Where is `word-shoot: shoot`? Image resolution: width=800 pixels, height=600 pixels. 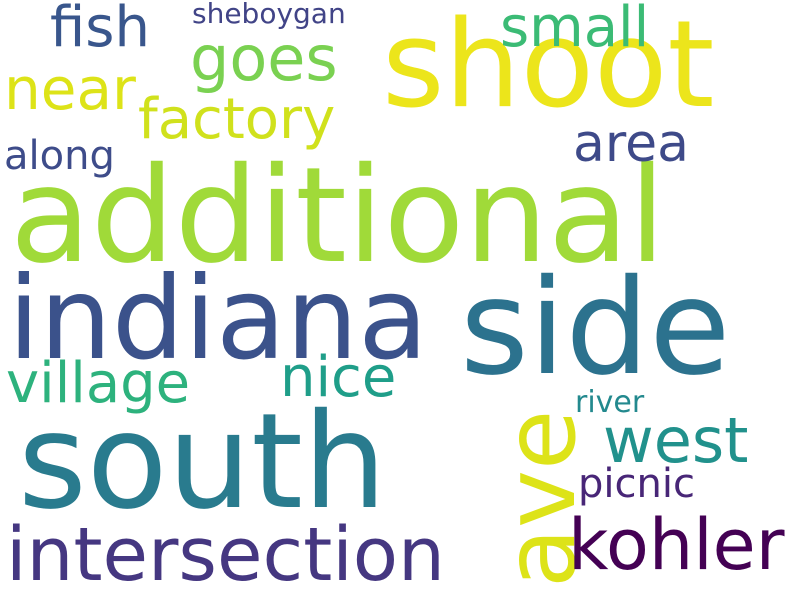 word-shoot: shoot is located at coordinates (548, 67).